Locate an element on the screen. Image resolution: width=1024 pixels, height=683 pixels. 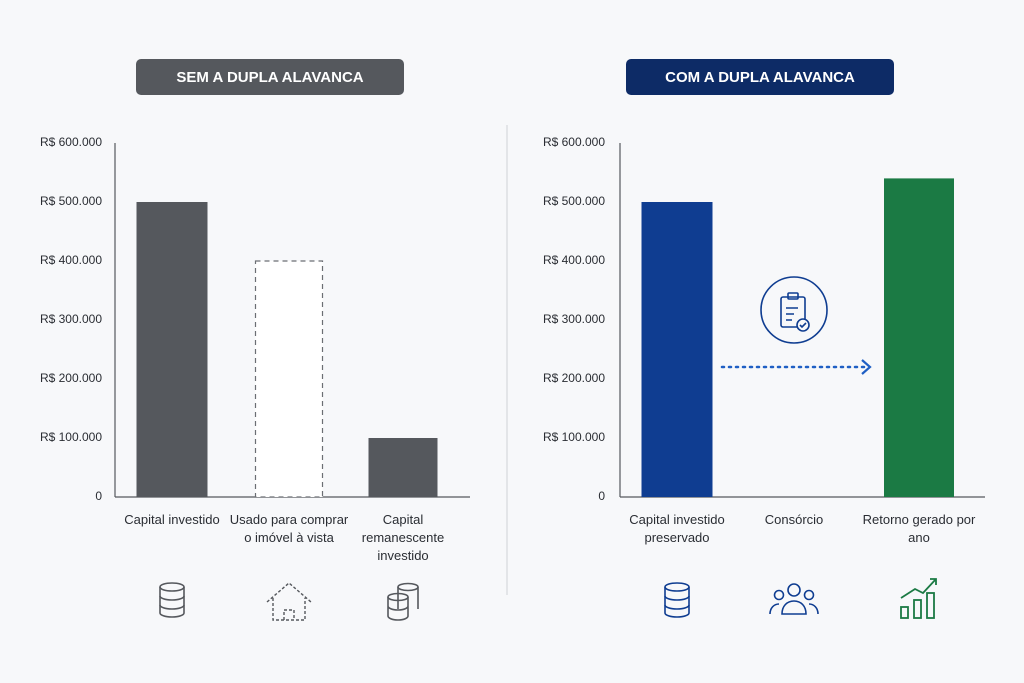
x-tick-label: Capital remanescente investido is located at coordinates (403, 537).